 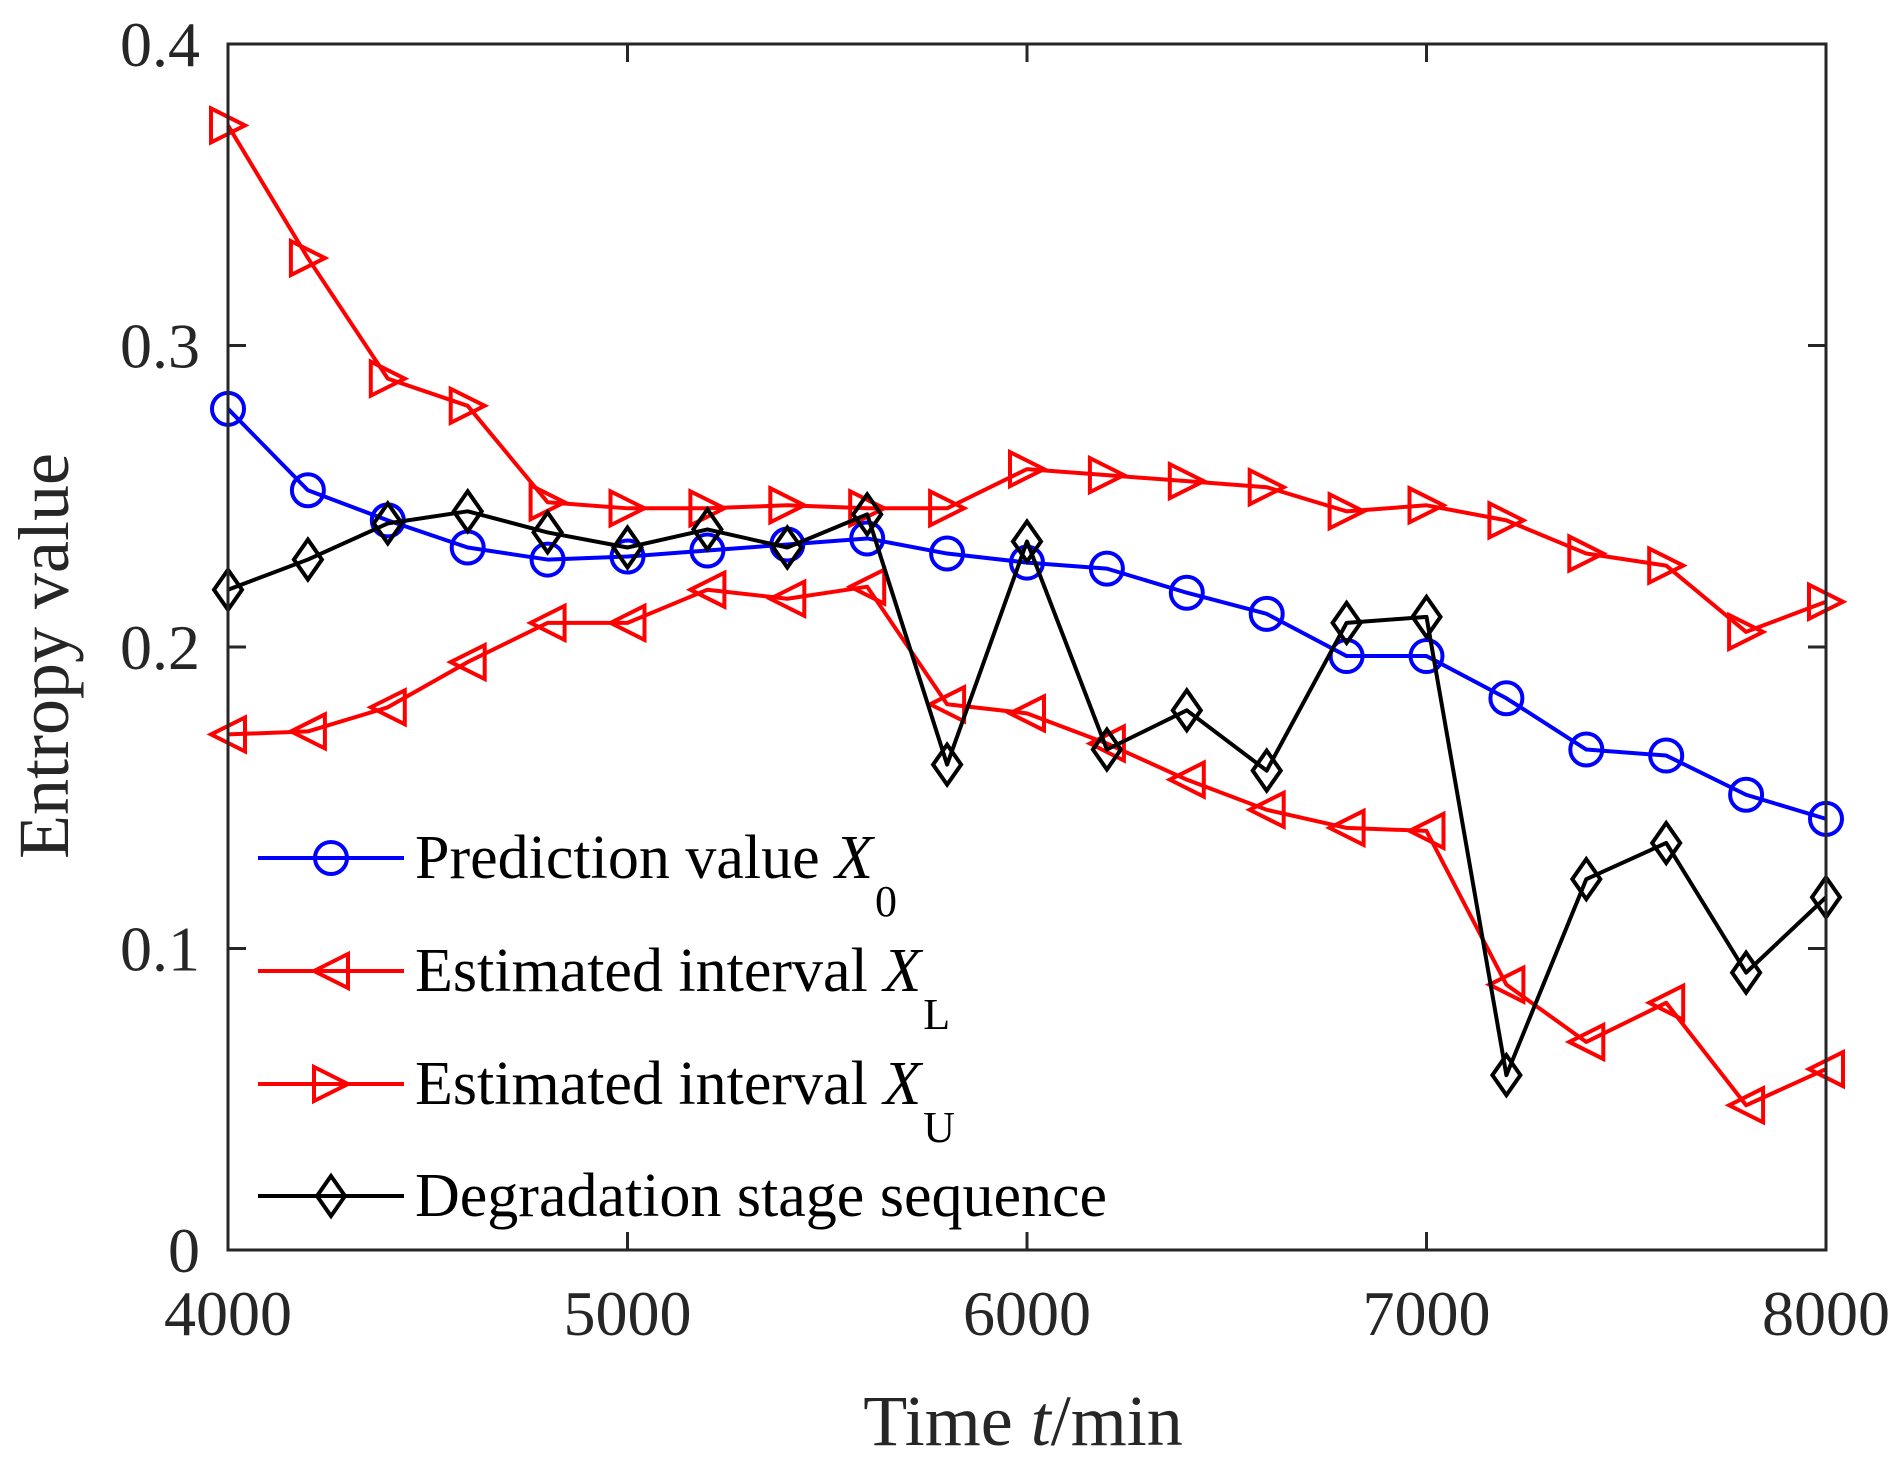 What do you see at coordinates (939, 1127) in the screenshot?
I see `legend-label-sub: U` at bounding box center [939, 1127].